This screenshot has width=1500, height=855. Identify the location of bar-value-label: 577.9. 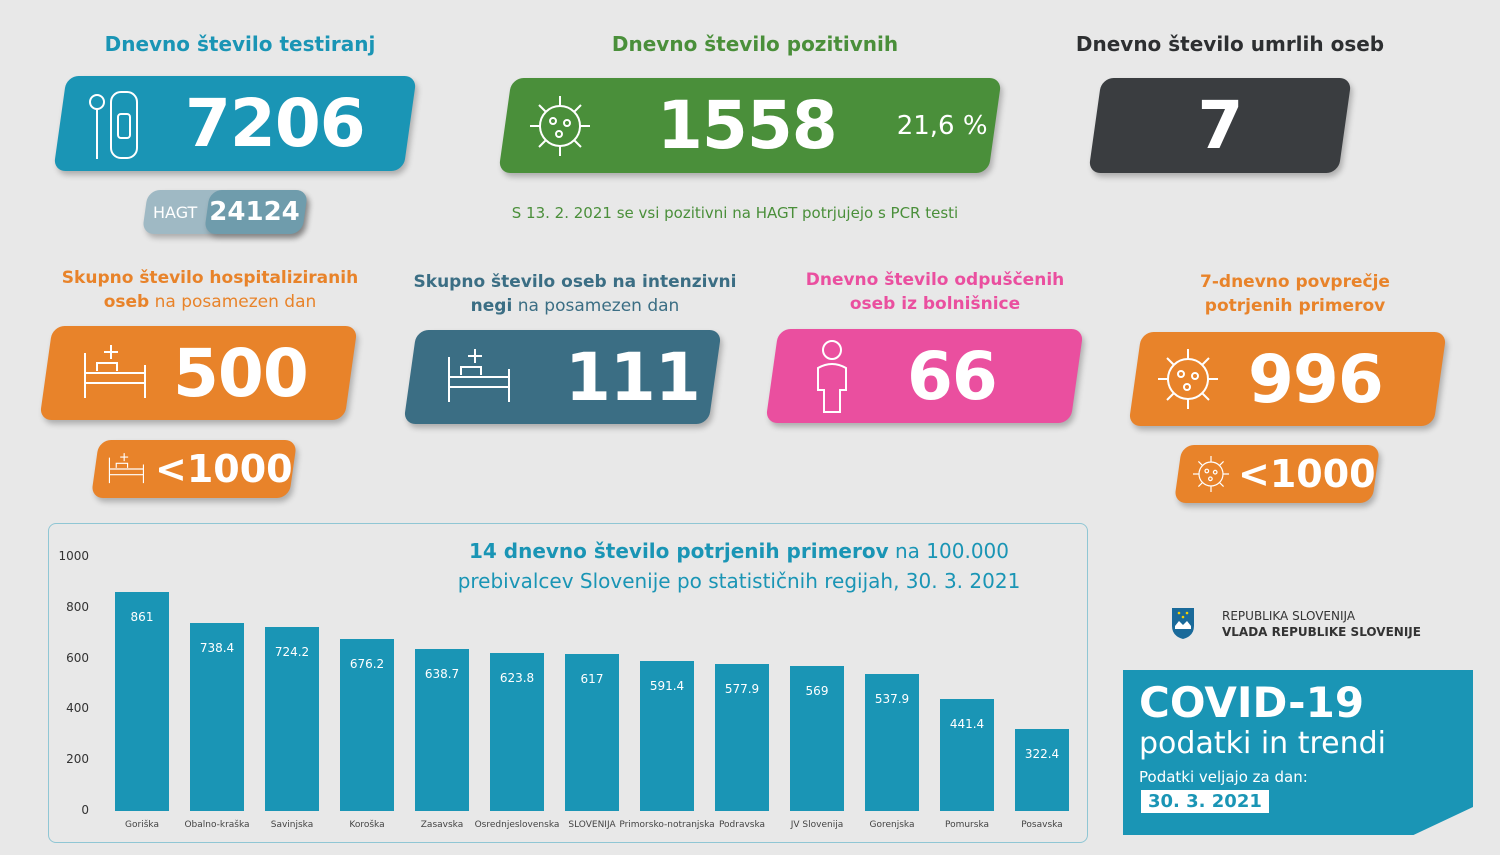
(742, 689).